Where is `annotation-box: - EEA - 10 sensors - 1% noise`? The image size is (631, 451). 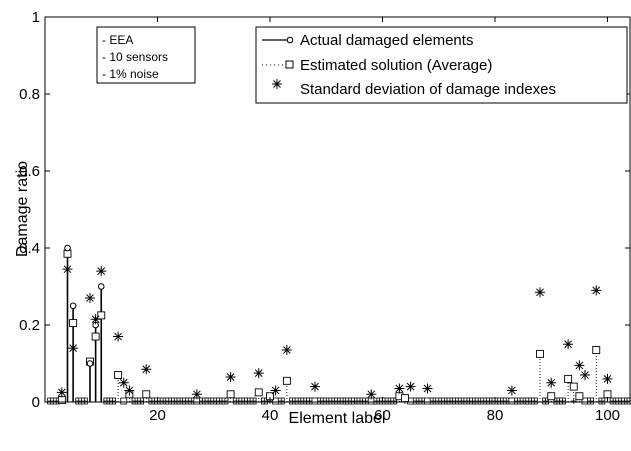
annotation-box: - EEA - 10 sensors - 1% noise is located at coordinates (146, 55).